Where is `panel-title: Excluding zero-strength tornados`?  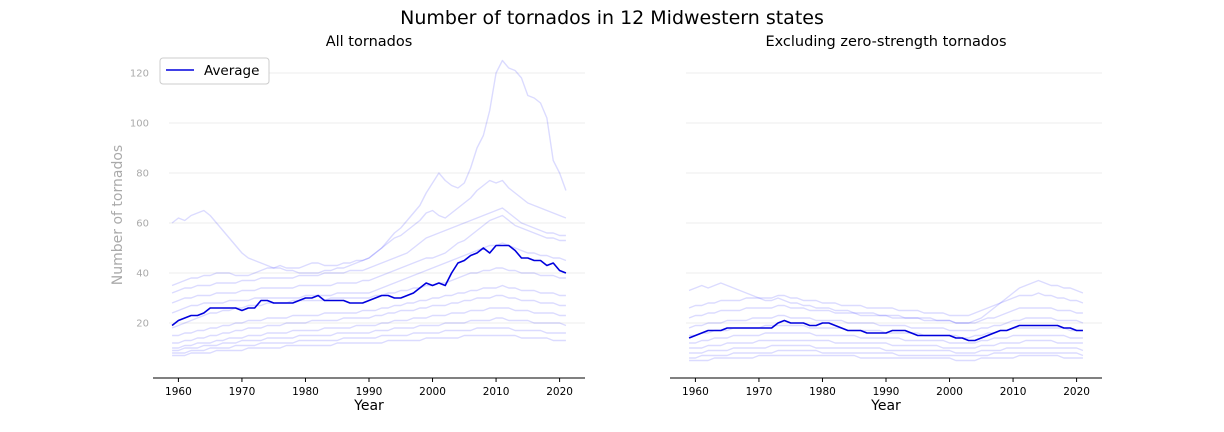
panel-title: Excluding zero-strength tornados is located at coordinates (885, 42).